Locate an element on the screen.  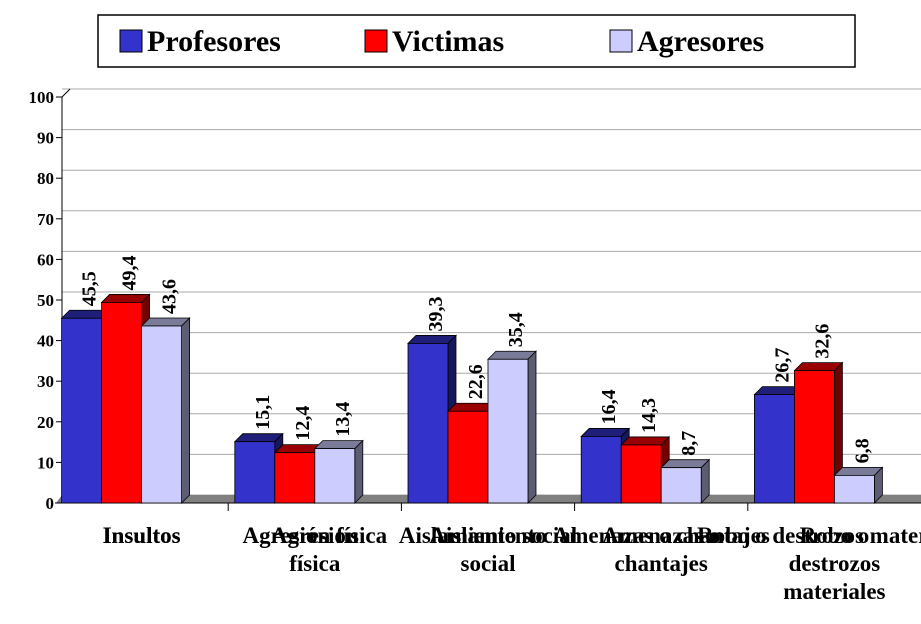
y-tick-label: 50 is located at coordinates (45, 300).